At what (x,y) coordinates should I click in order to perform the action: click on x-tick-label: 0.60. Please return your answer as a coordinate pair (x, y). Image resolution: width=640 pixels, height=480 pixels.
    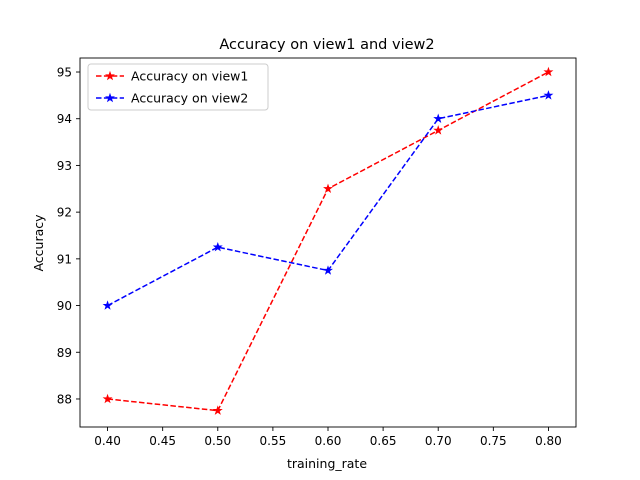
    Looking at the image, I should click on (328, 441).